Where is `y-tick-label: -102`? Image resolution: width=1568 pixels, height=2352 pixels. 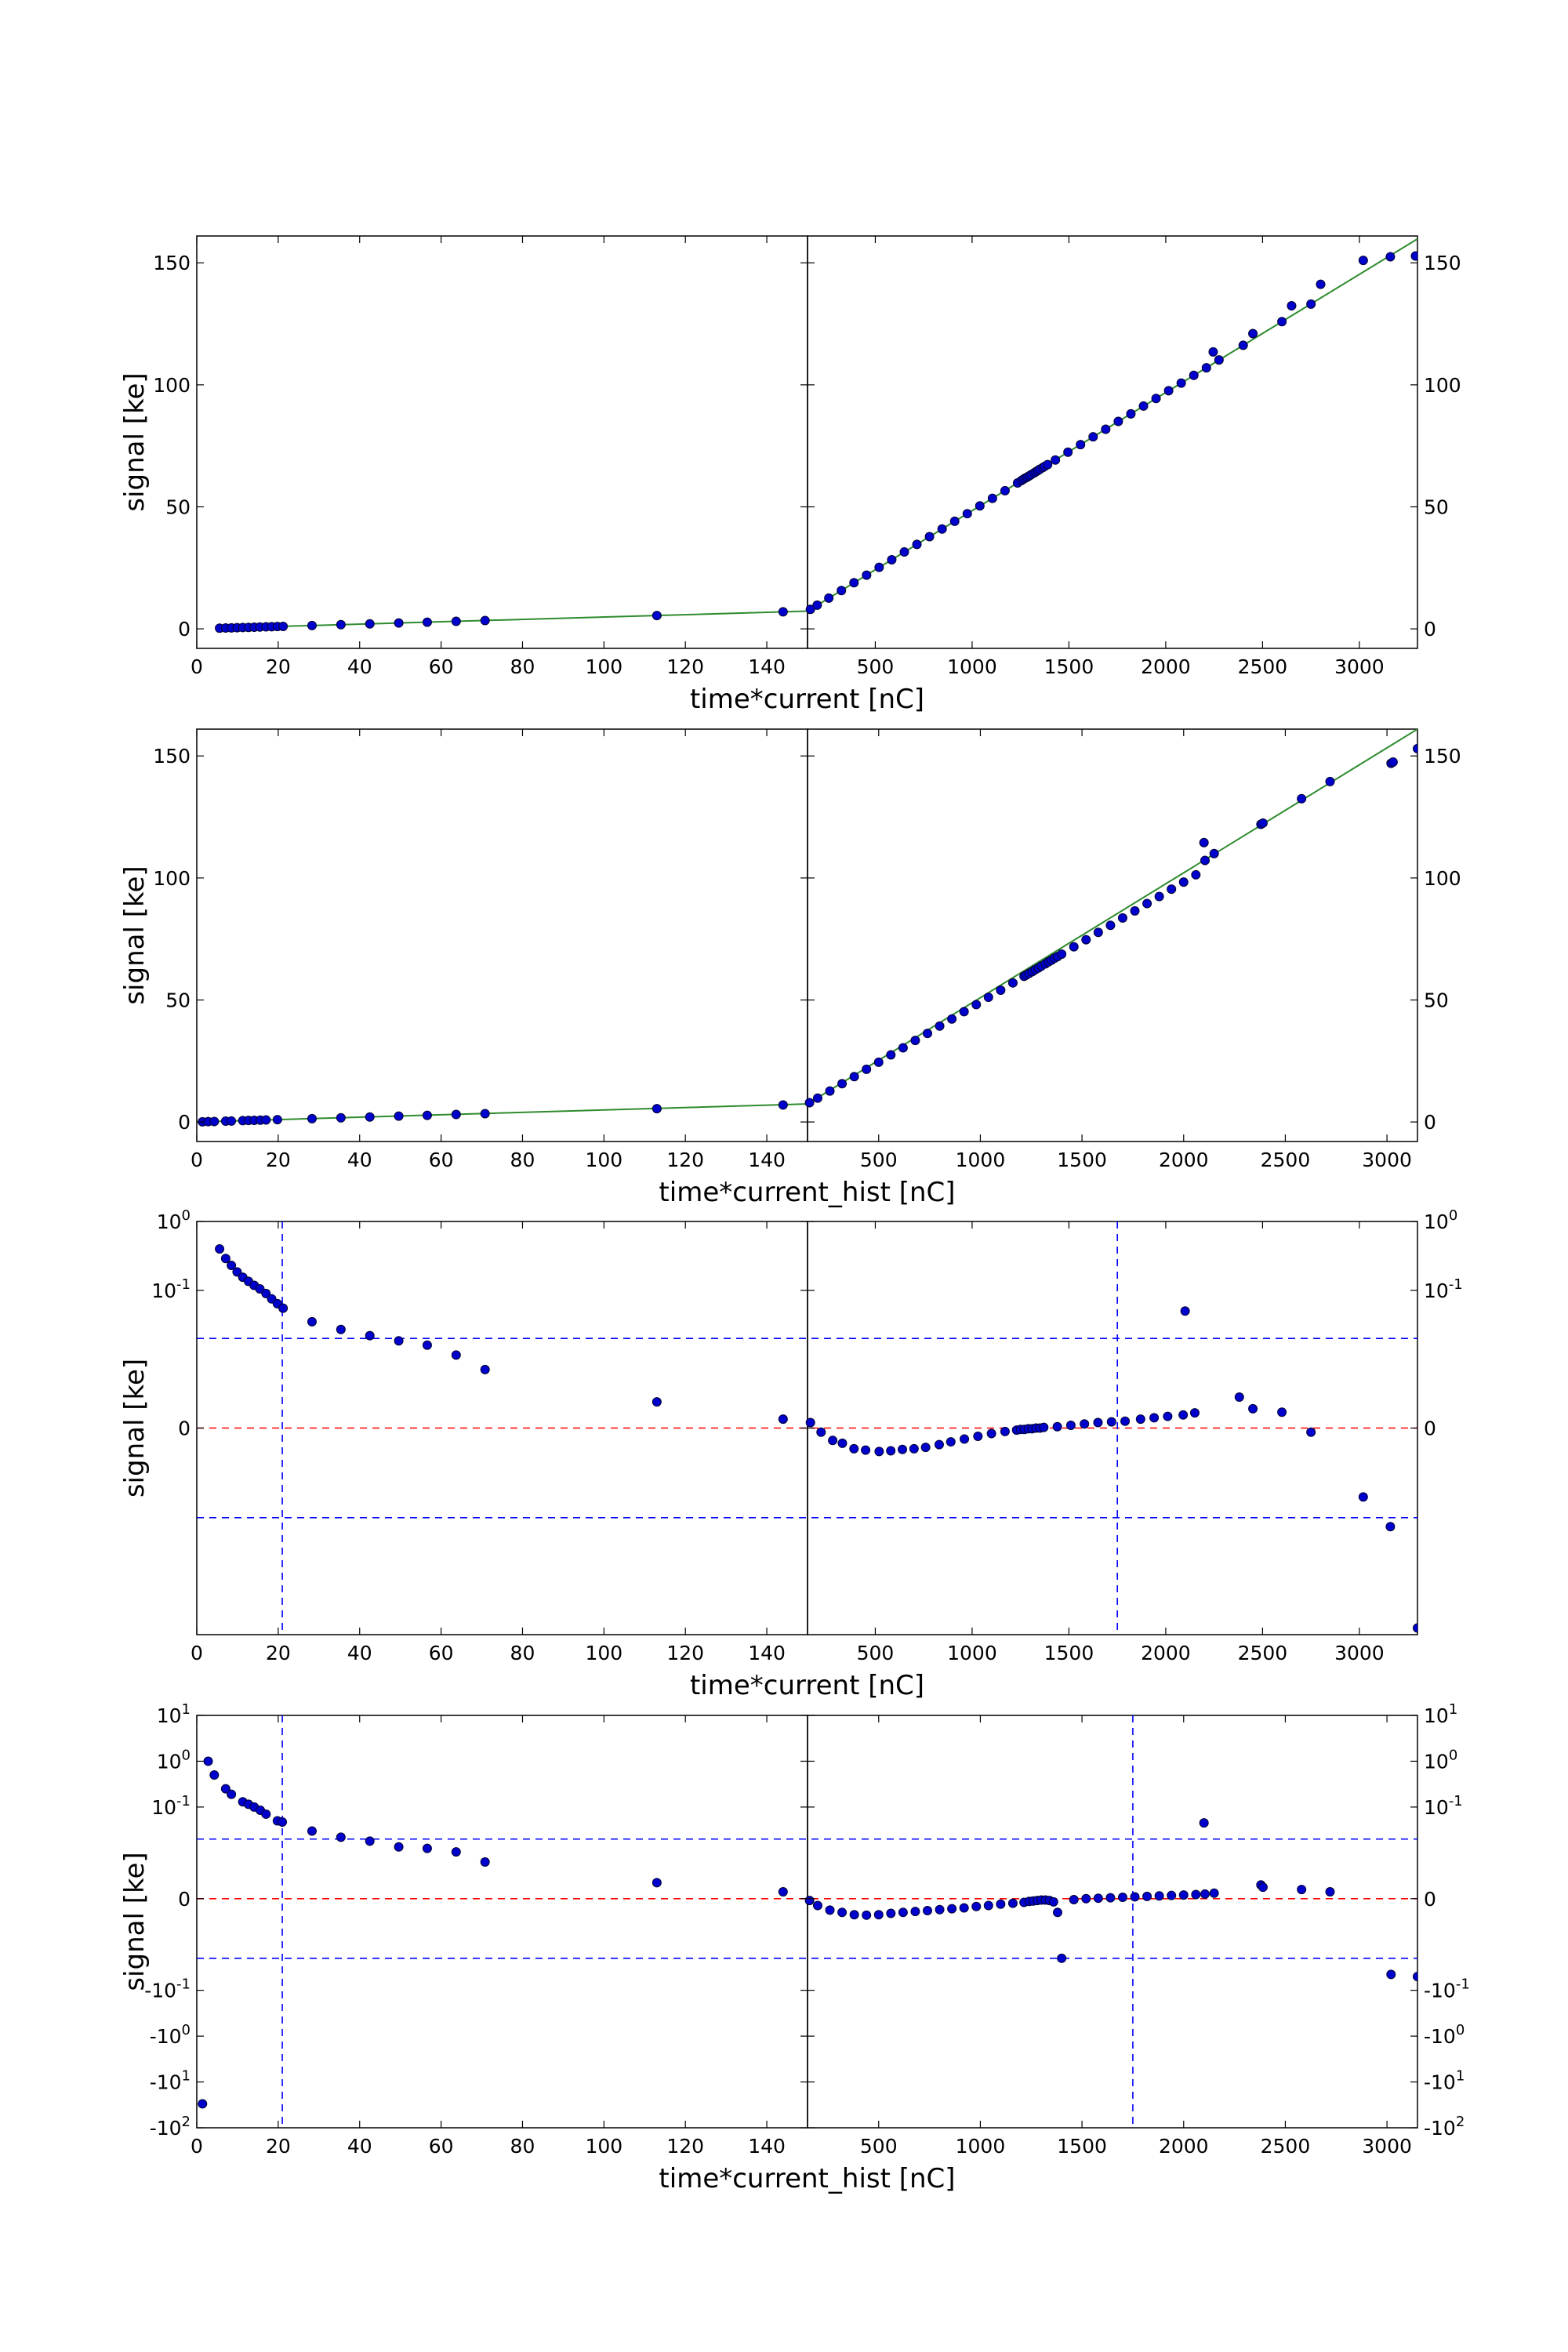
y-tick-label: -102 is located at coordinates (170, 2127).